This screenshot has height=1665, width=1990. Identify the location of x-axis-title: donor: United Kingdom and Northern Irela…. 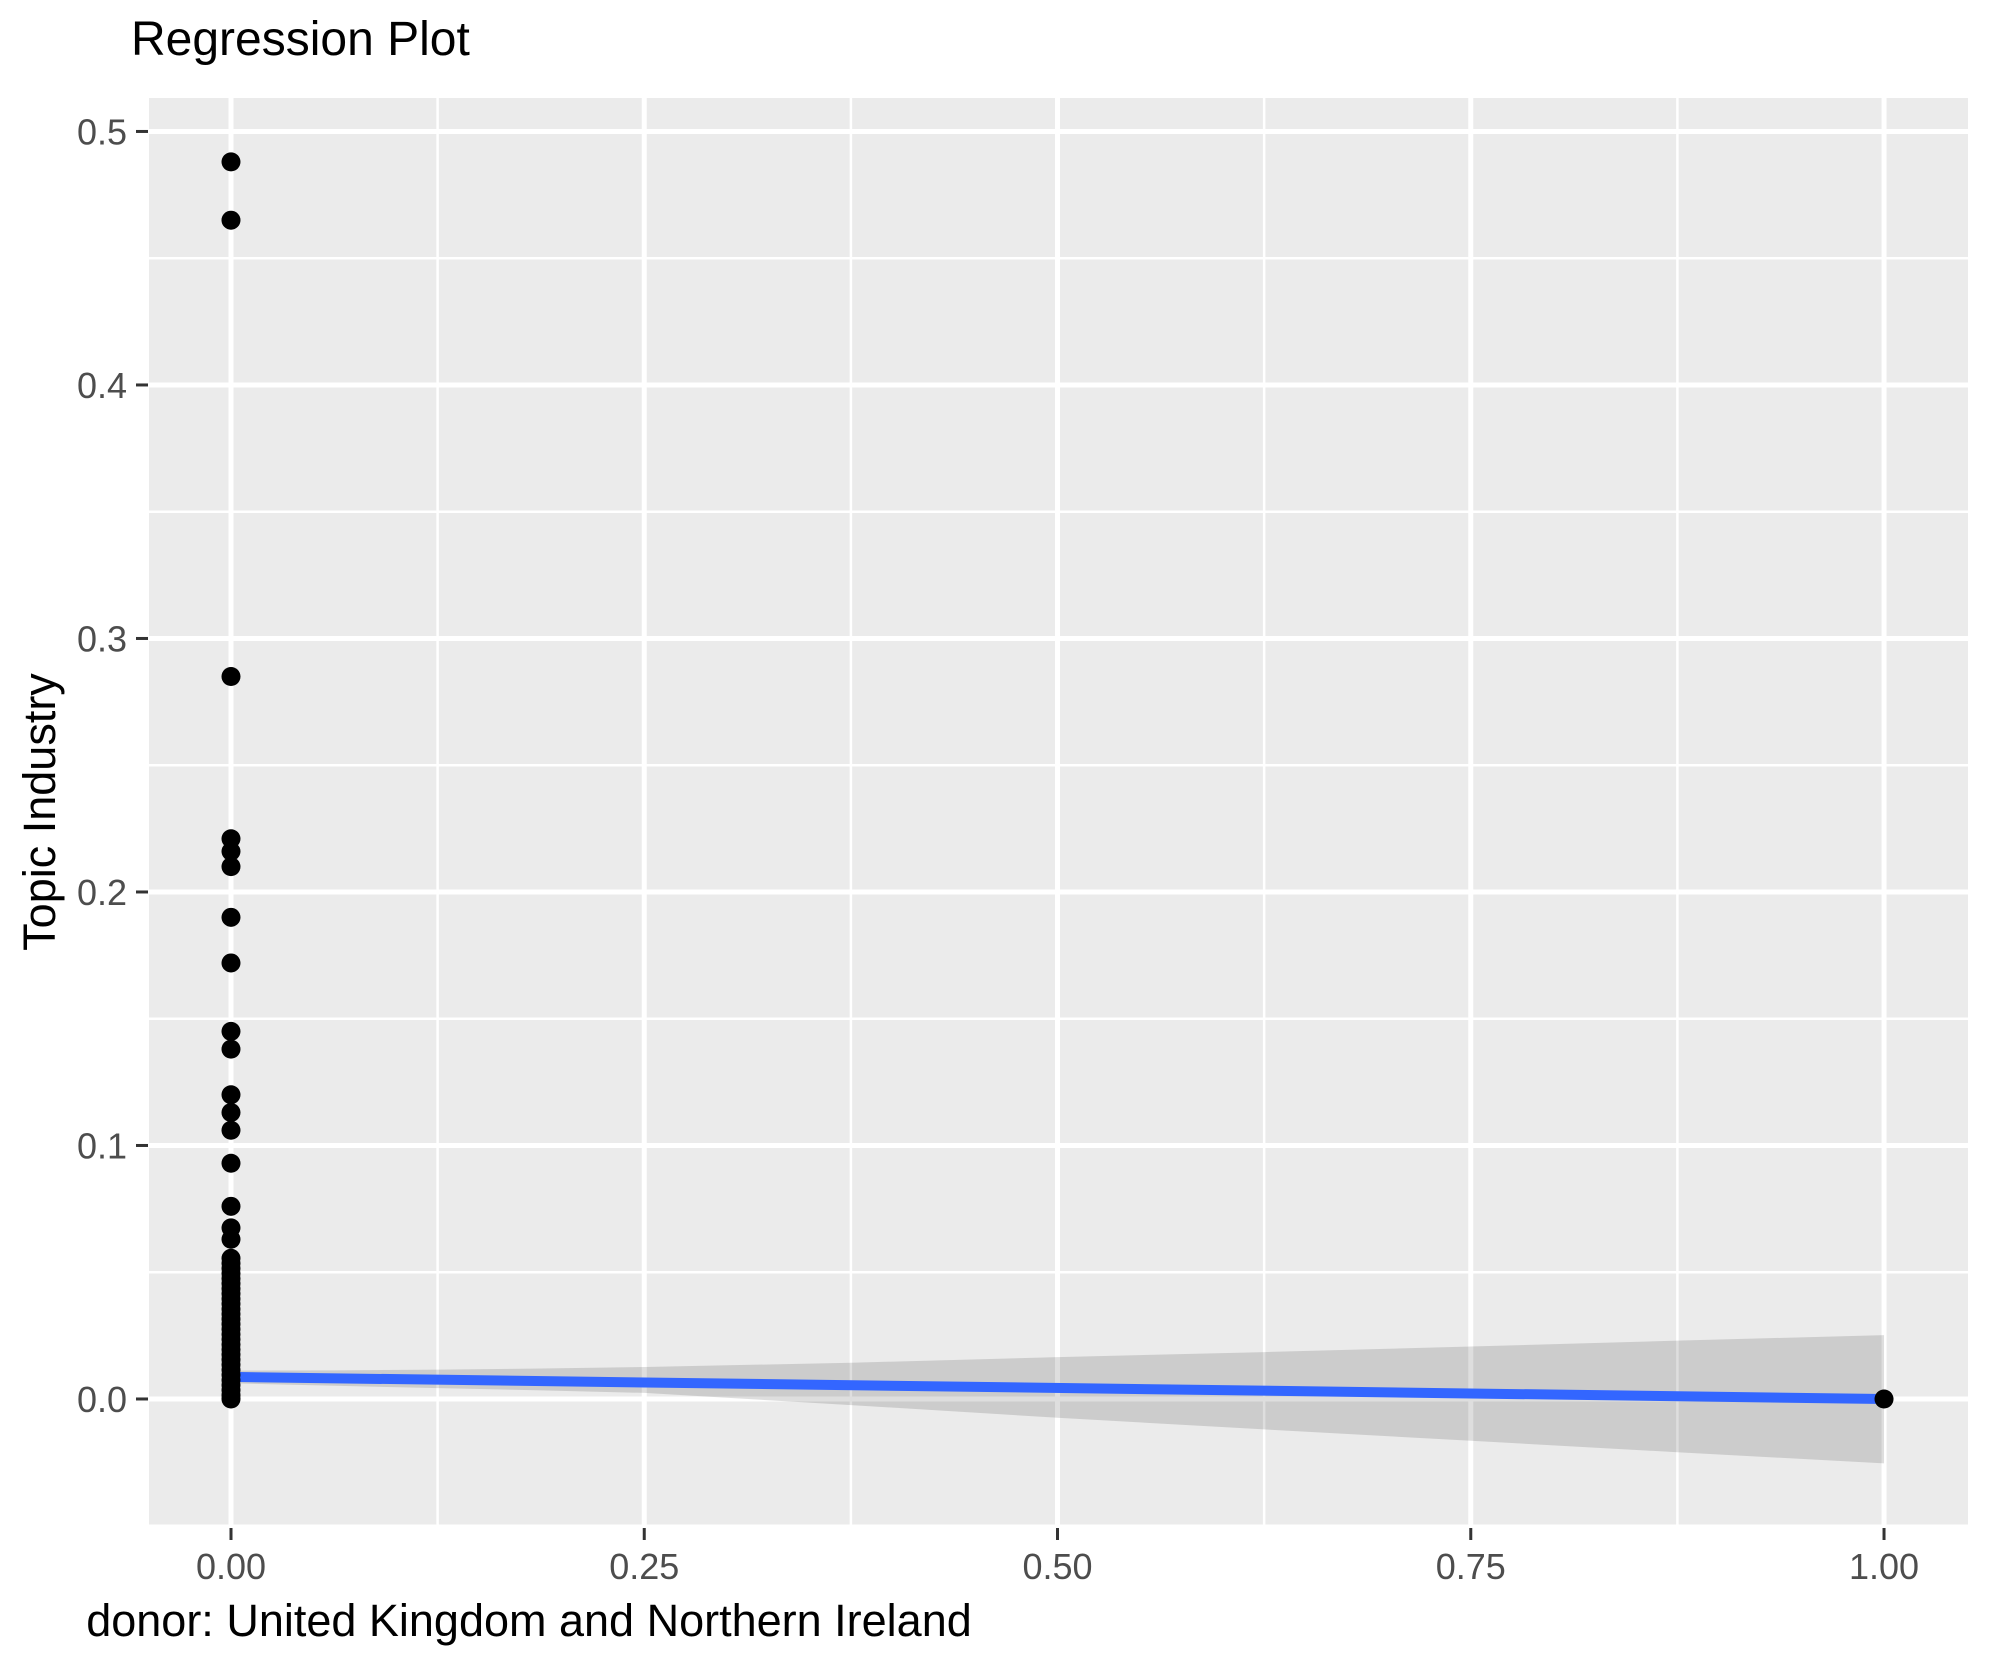
(529, 1620).